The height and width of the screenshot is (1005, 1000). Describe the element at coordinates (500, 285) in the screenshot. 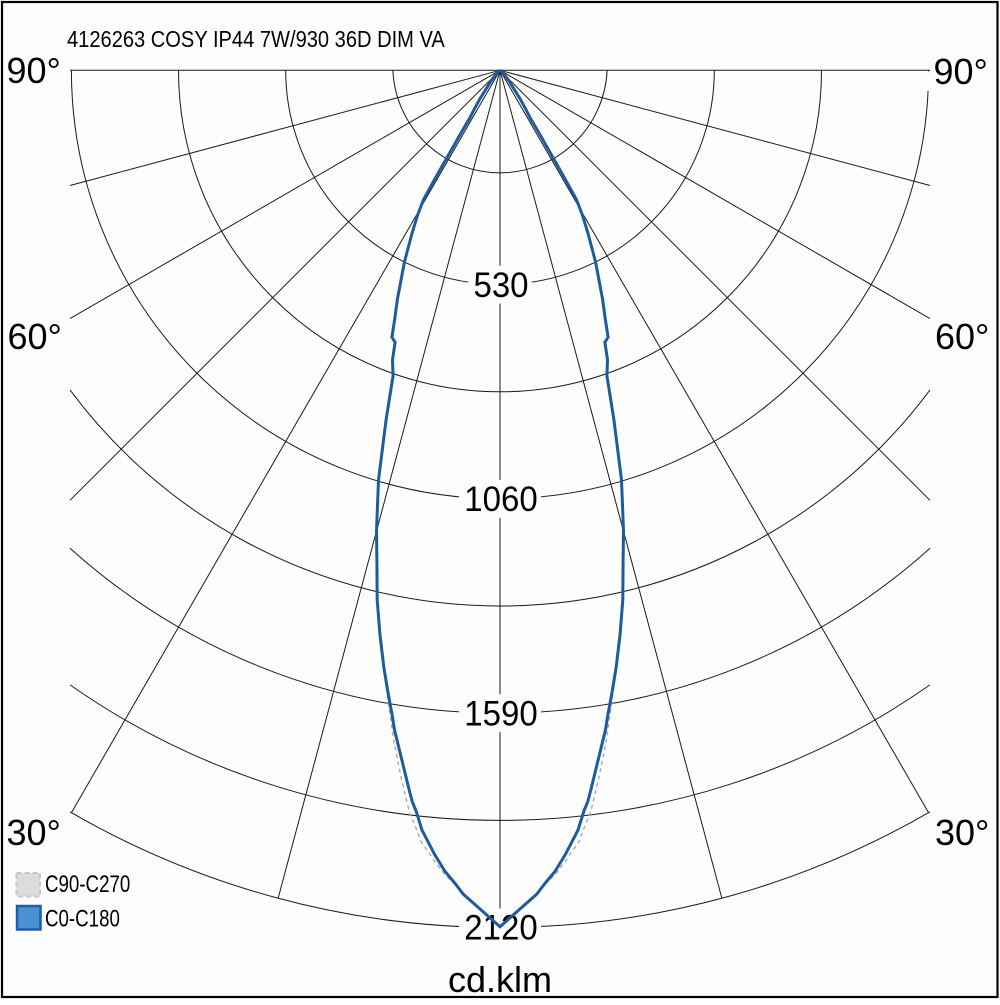

I see `svg-text: 530` at that location.